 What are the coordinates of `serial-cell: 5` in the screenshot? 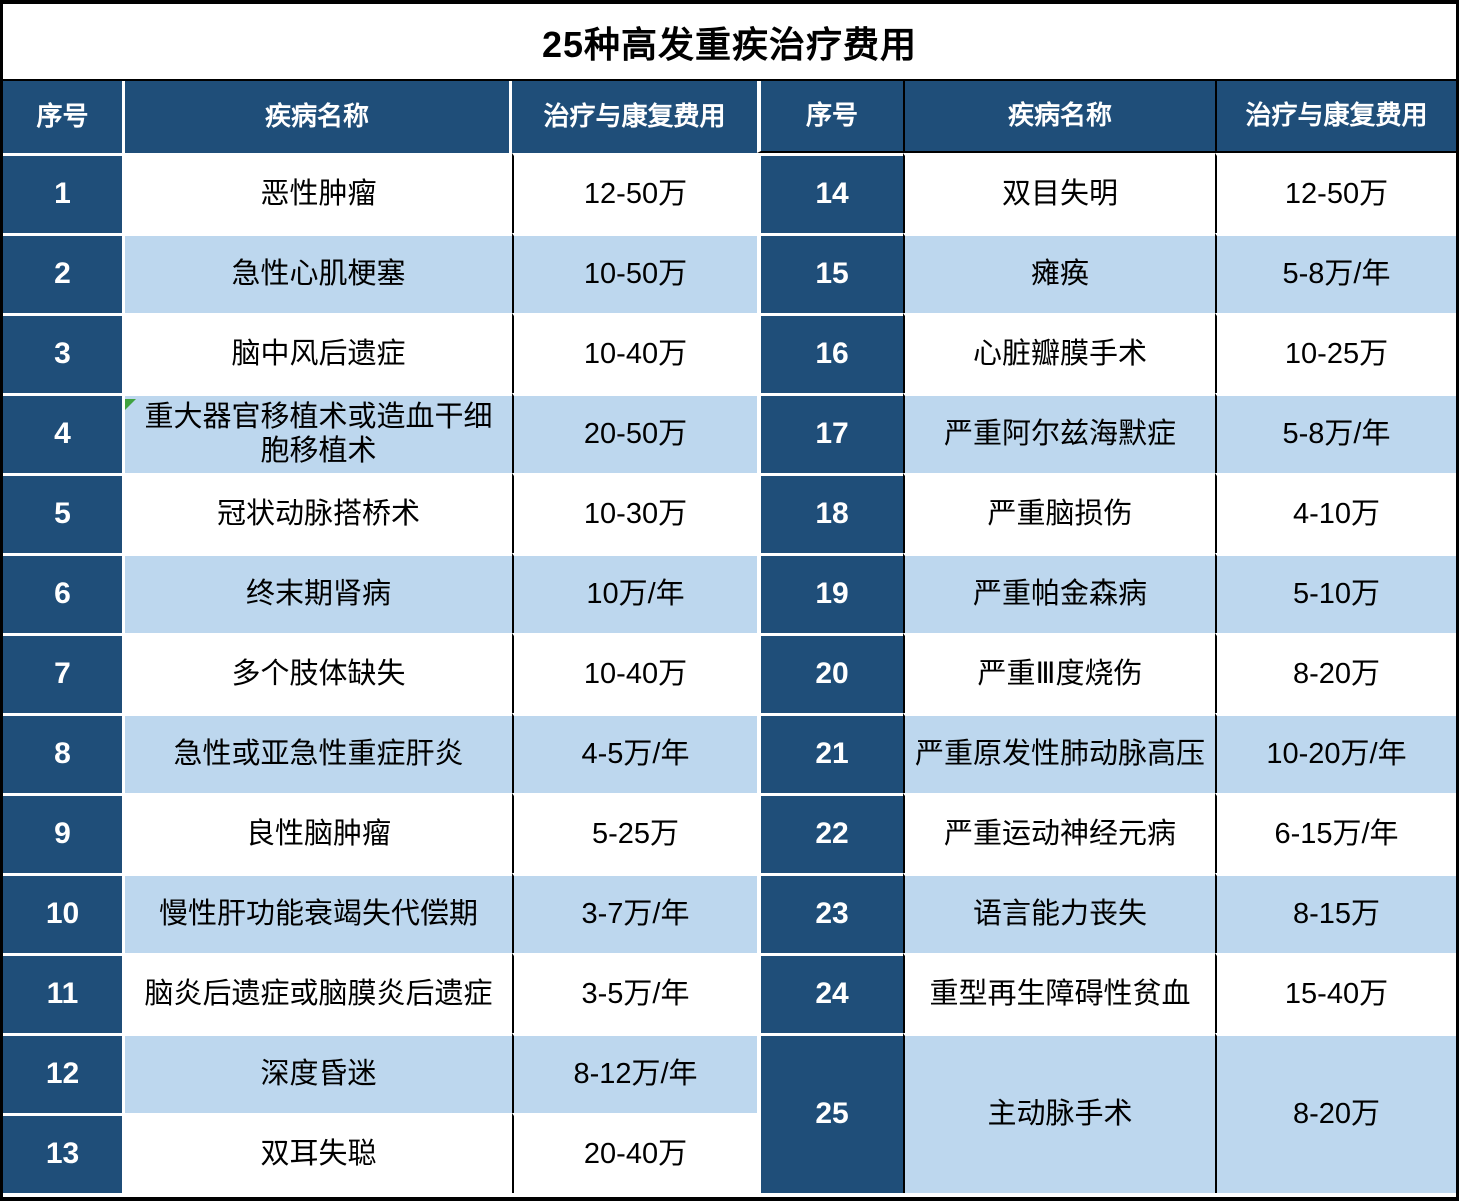 It's located at (64, 513).